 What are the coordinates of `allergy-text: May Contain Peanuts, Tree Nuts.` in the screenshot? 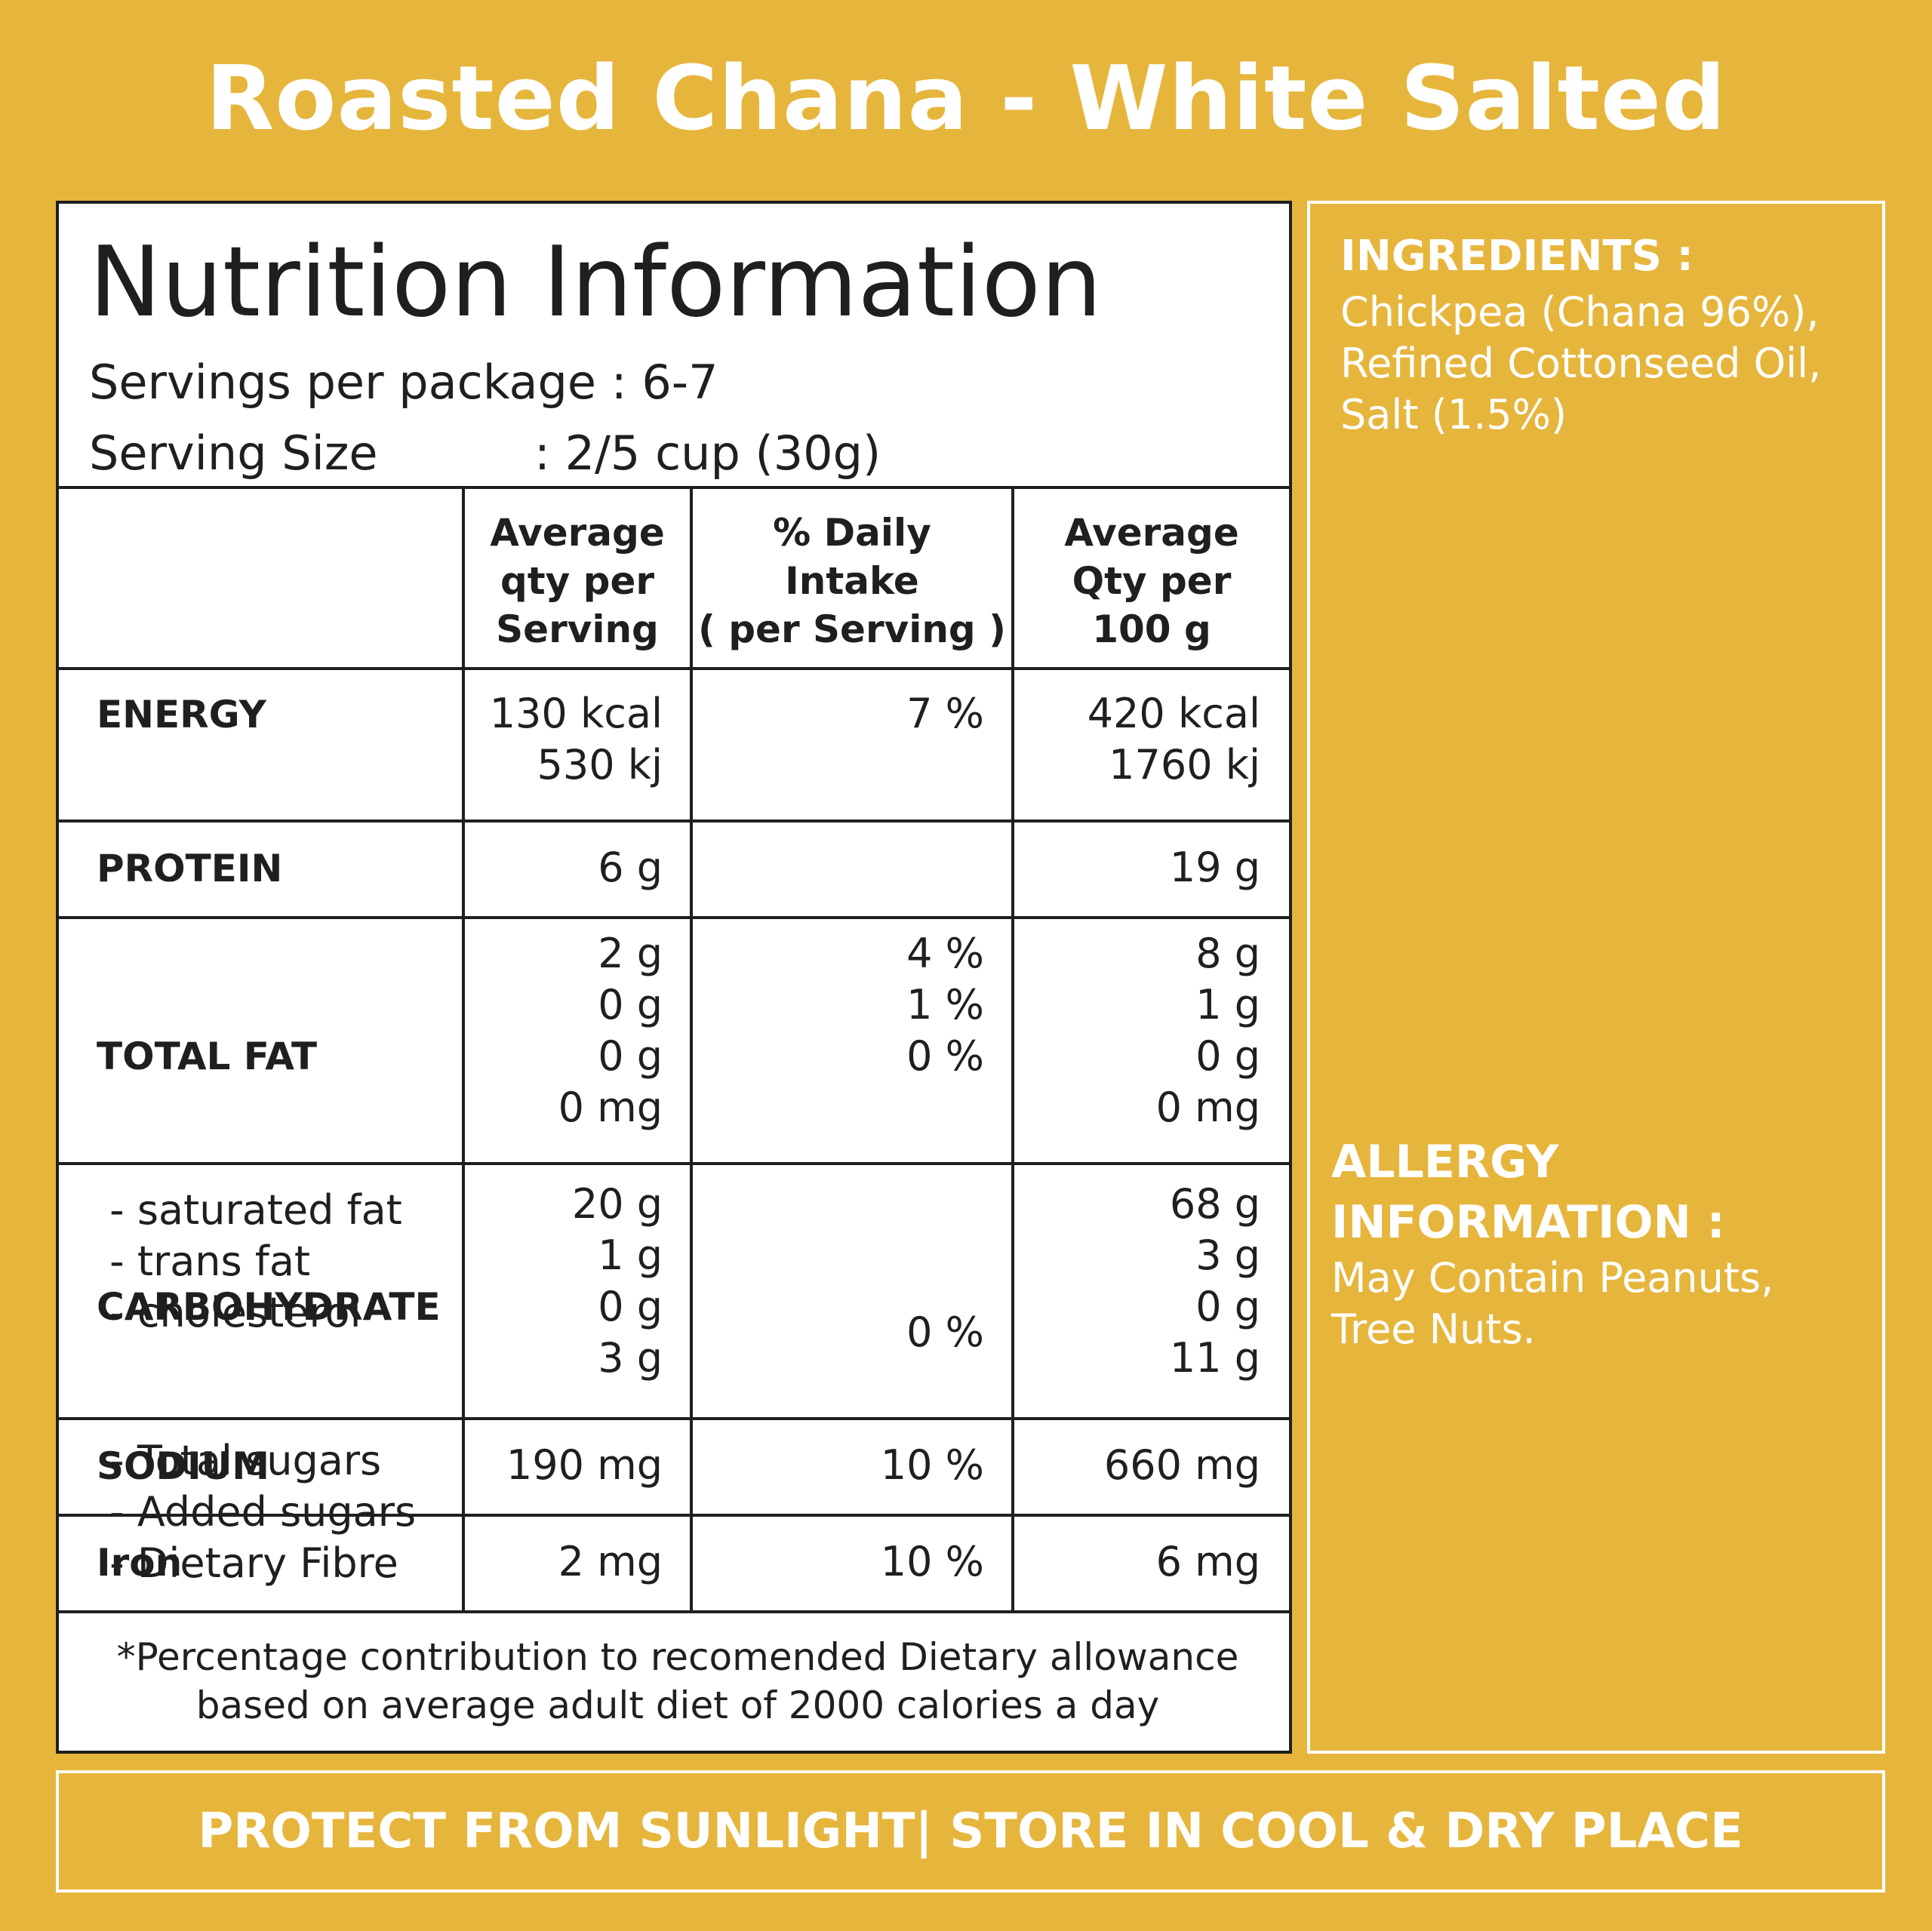 It's located at (1552, 1303).